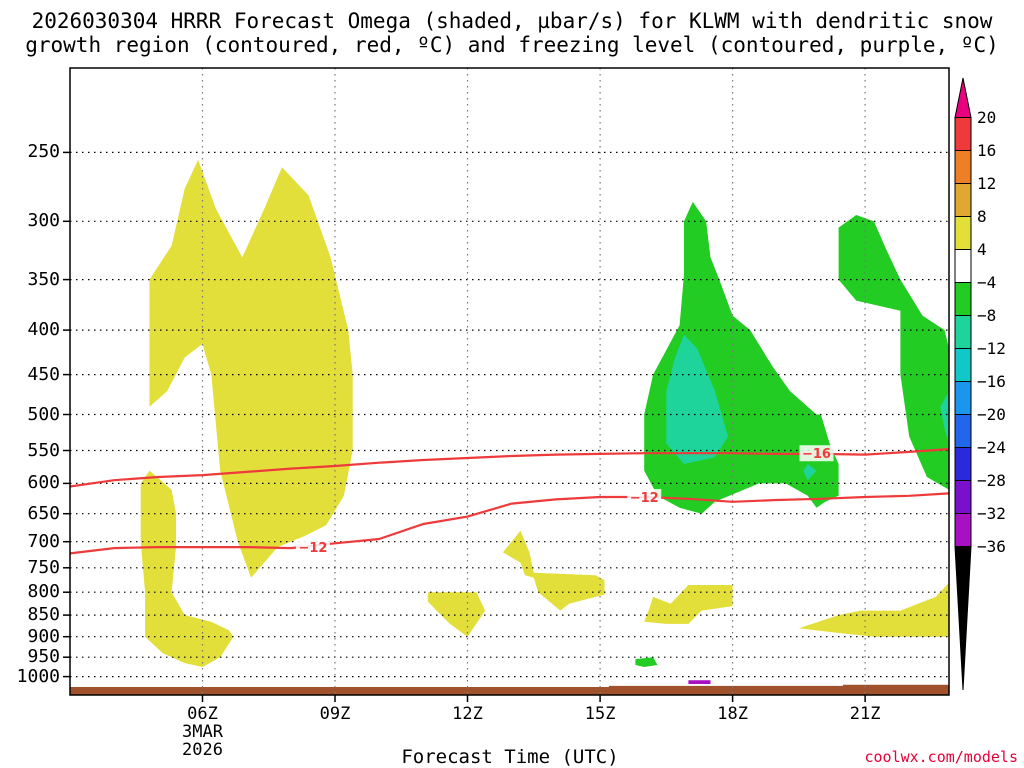  What do you see at coordinates (43, 279) in the screenshot?
I see `y-tick-label-350: 350` at bounding box center [43, 279].